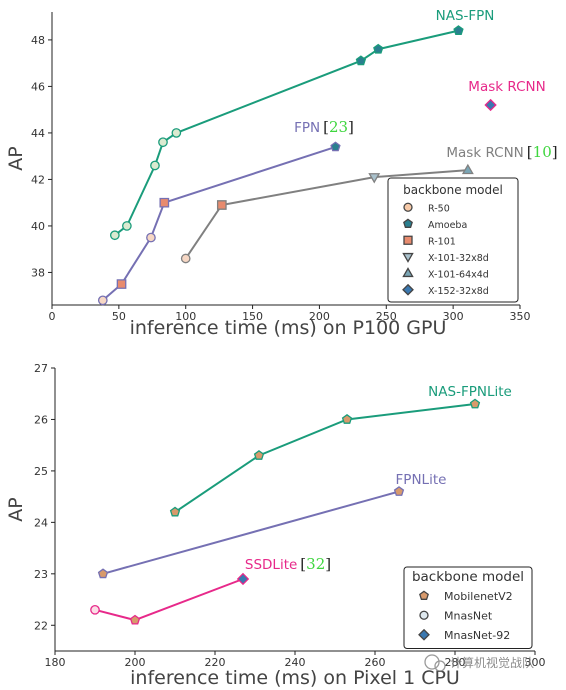 The width and height of the screenshot is (566, 690). What do you see at coordinates (458, 274) in the screenshot?
I see `legend-label: X-101-64x4d` at bounding box center [458, 274].